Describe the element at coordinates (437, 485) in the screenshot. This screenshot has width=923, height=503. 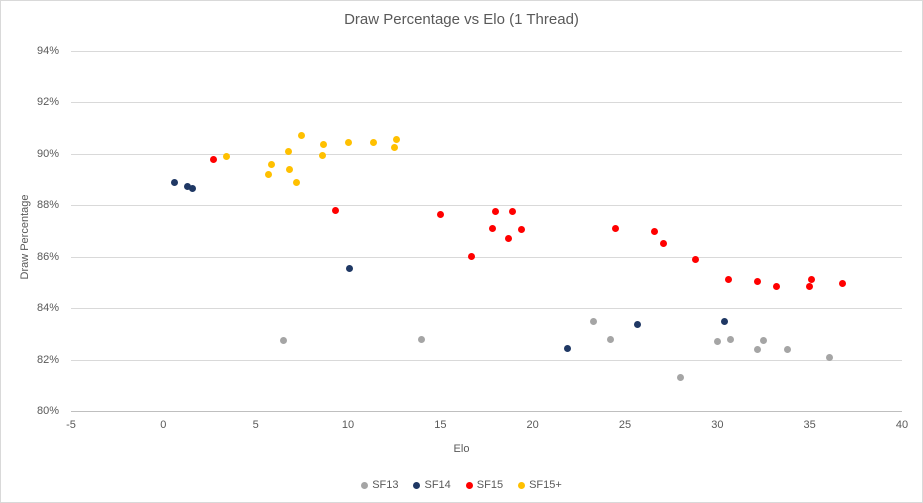
I see `legend-label-sf14: SF14` at that location.